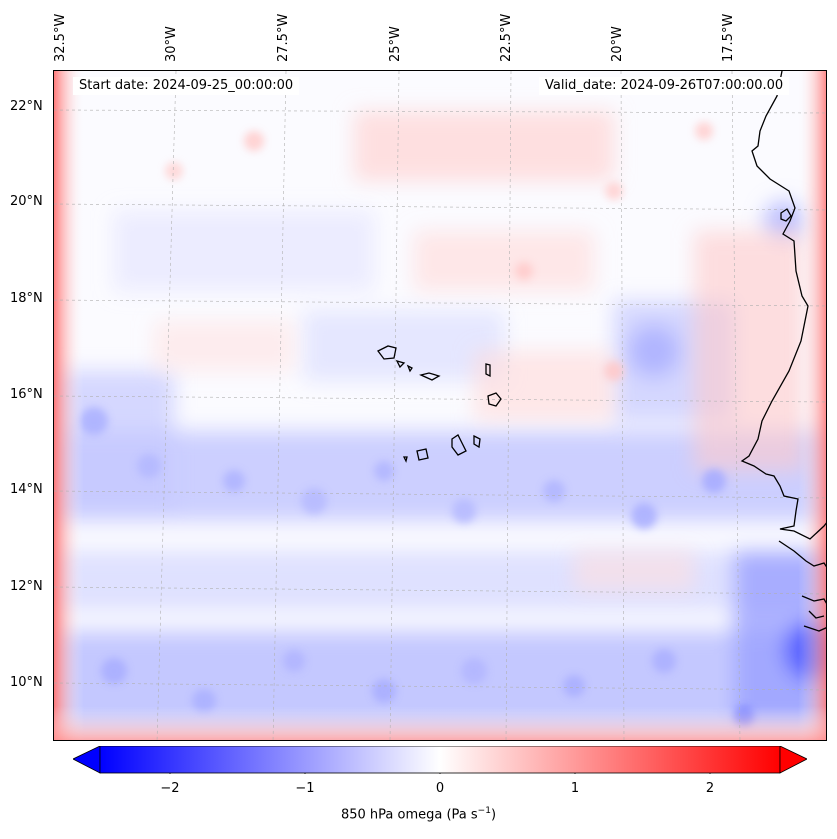 The width and height of the screenshot is (837, 839). What do you see at coordinates (575, 788) in the screenshot?
I see `colorbar-tick-1: 1` at bounding box center [575, 788].